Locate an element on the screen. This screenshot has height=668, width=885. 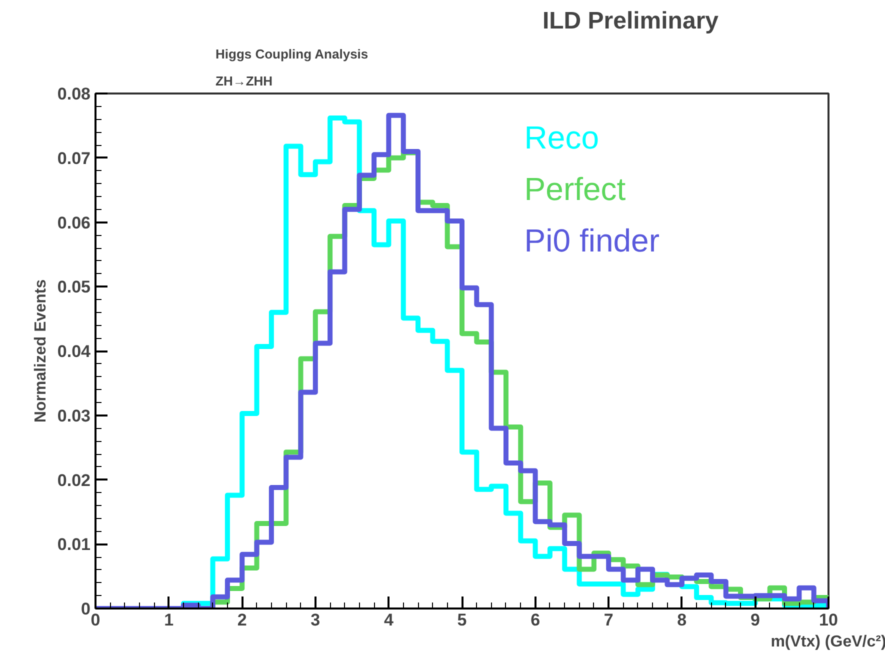
y-tick-label: 0.01 is located at coordinates (74, 544).